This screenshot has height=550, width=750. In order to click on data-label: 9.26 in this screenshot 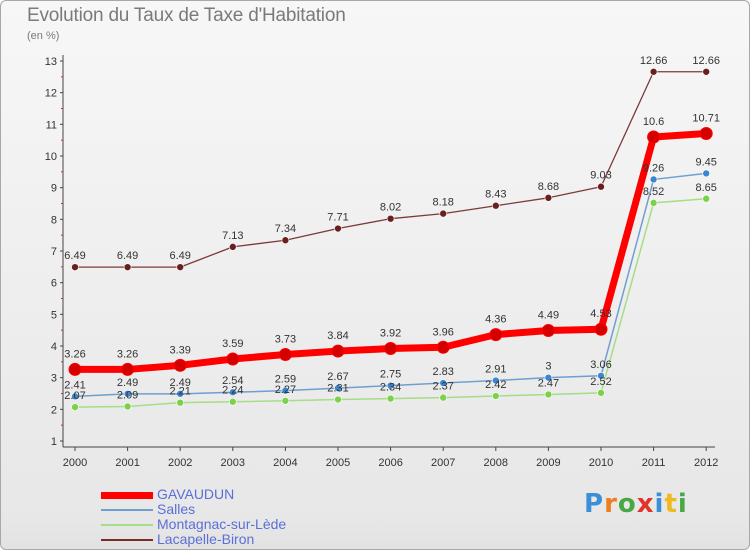, I will do `click(653, 168)`.